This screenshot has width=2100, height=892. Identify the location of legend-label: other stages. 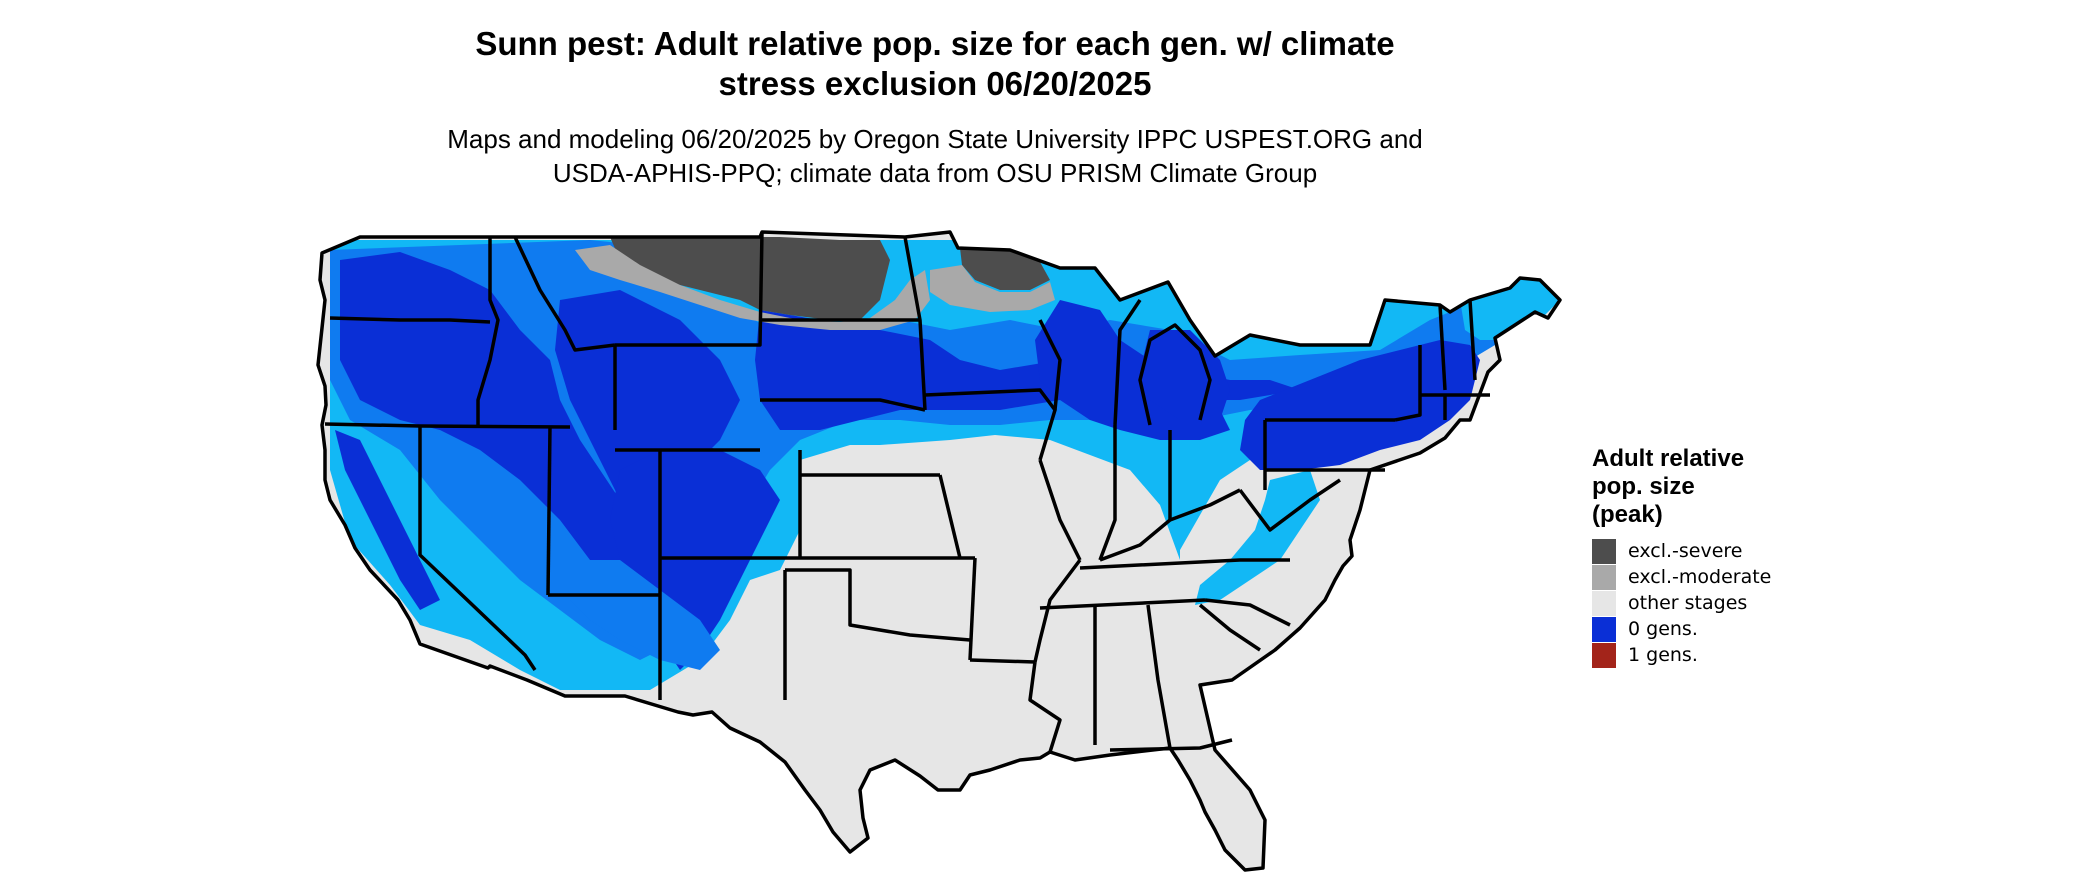
(1688, 603).